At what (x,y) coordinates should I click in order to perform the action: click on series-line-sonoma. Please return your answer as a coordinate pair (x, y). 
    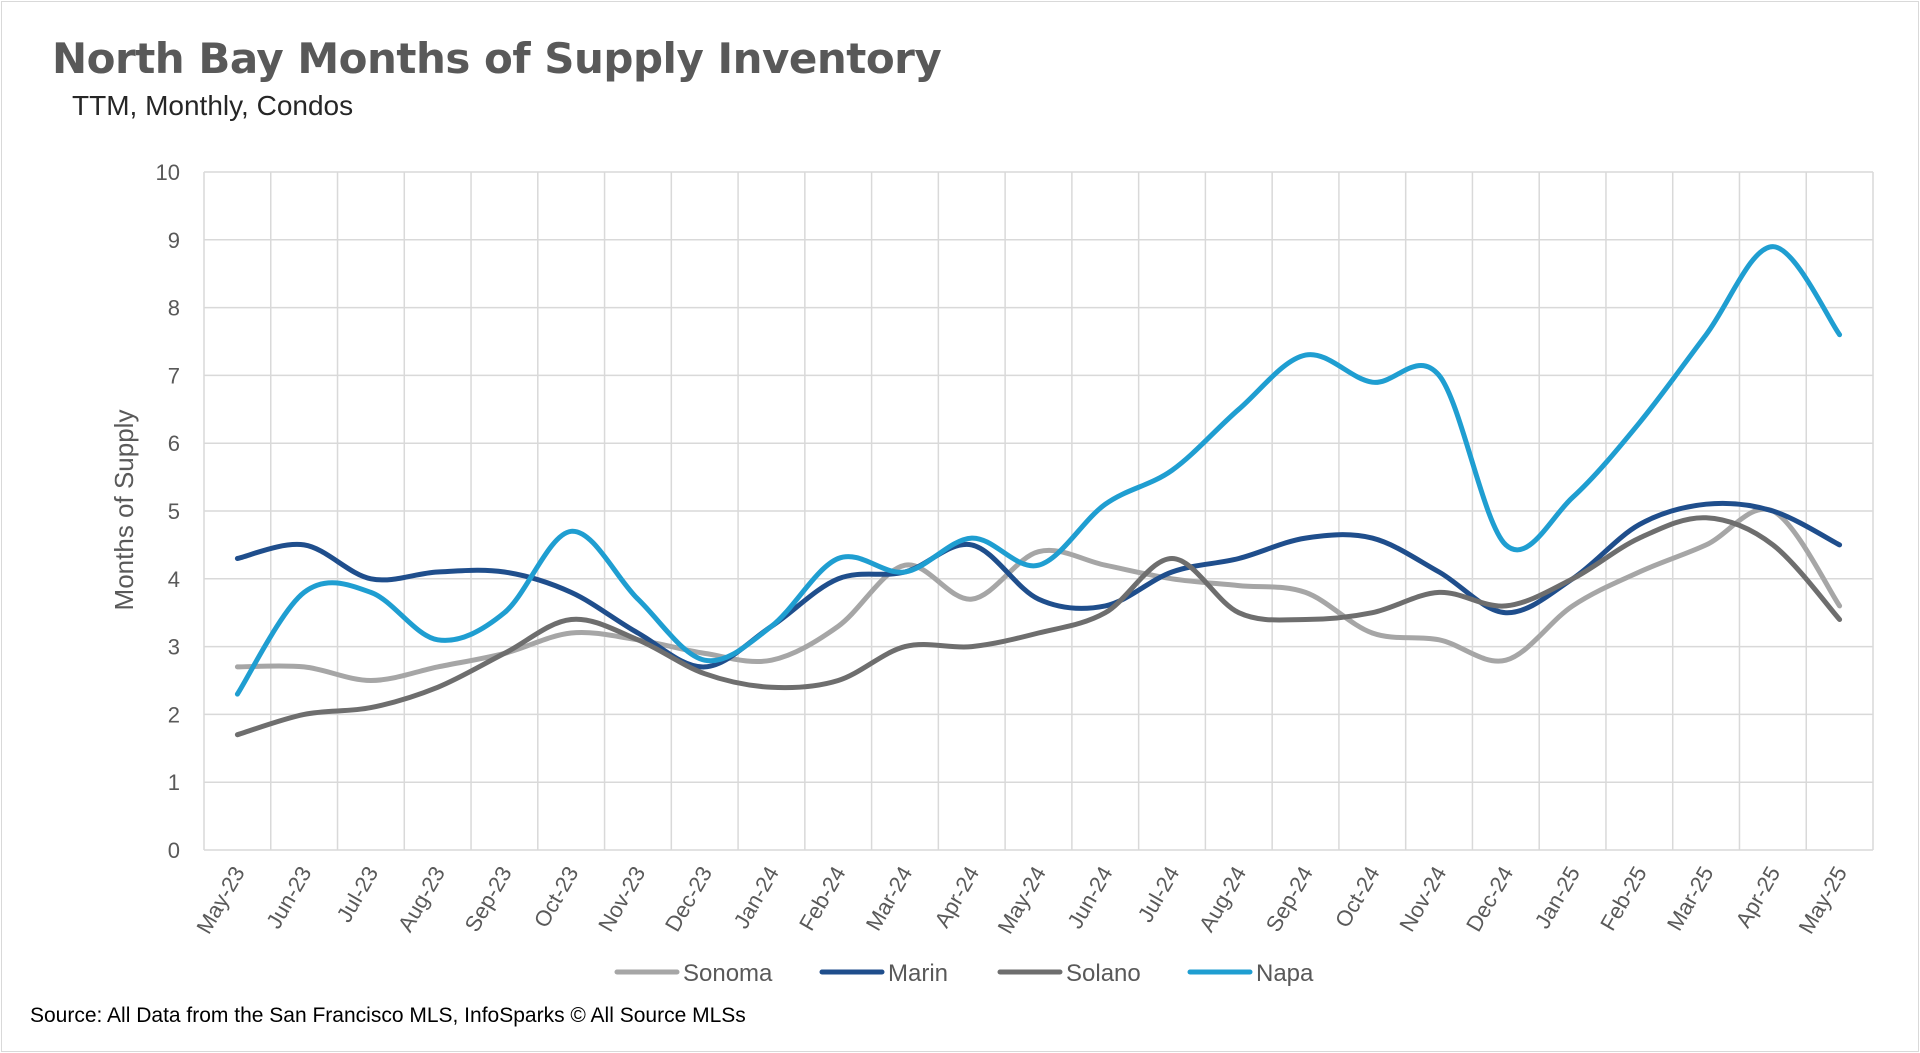
    Looking at the image, I should click on (1038, 594).